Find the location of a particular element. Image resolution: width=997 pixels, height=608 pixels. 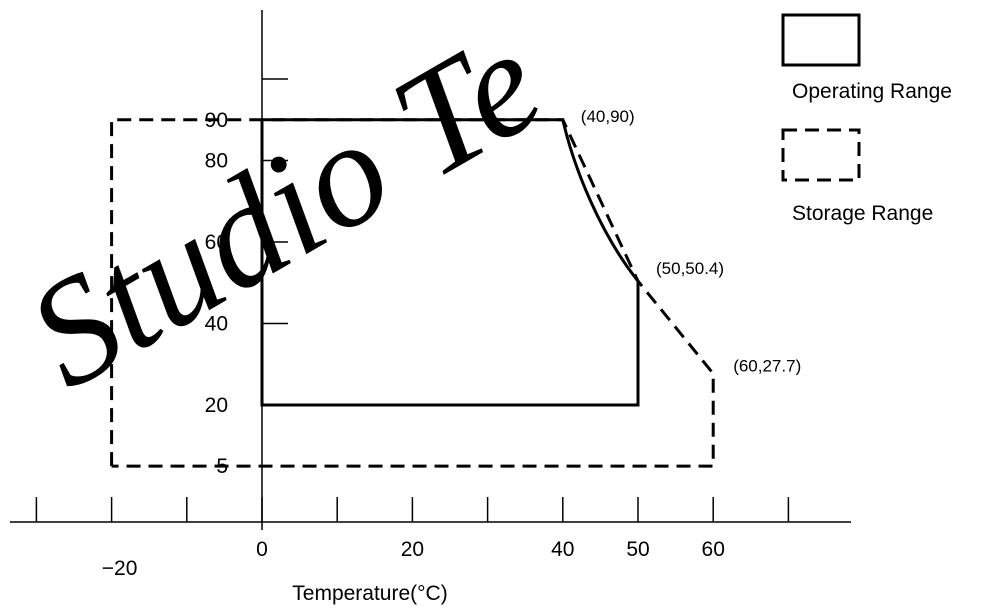

y-tick-label: 60 is located at coordinates (216, 242).